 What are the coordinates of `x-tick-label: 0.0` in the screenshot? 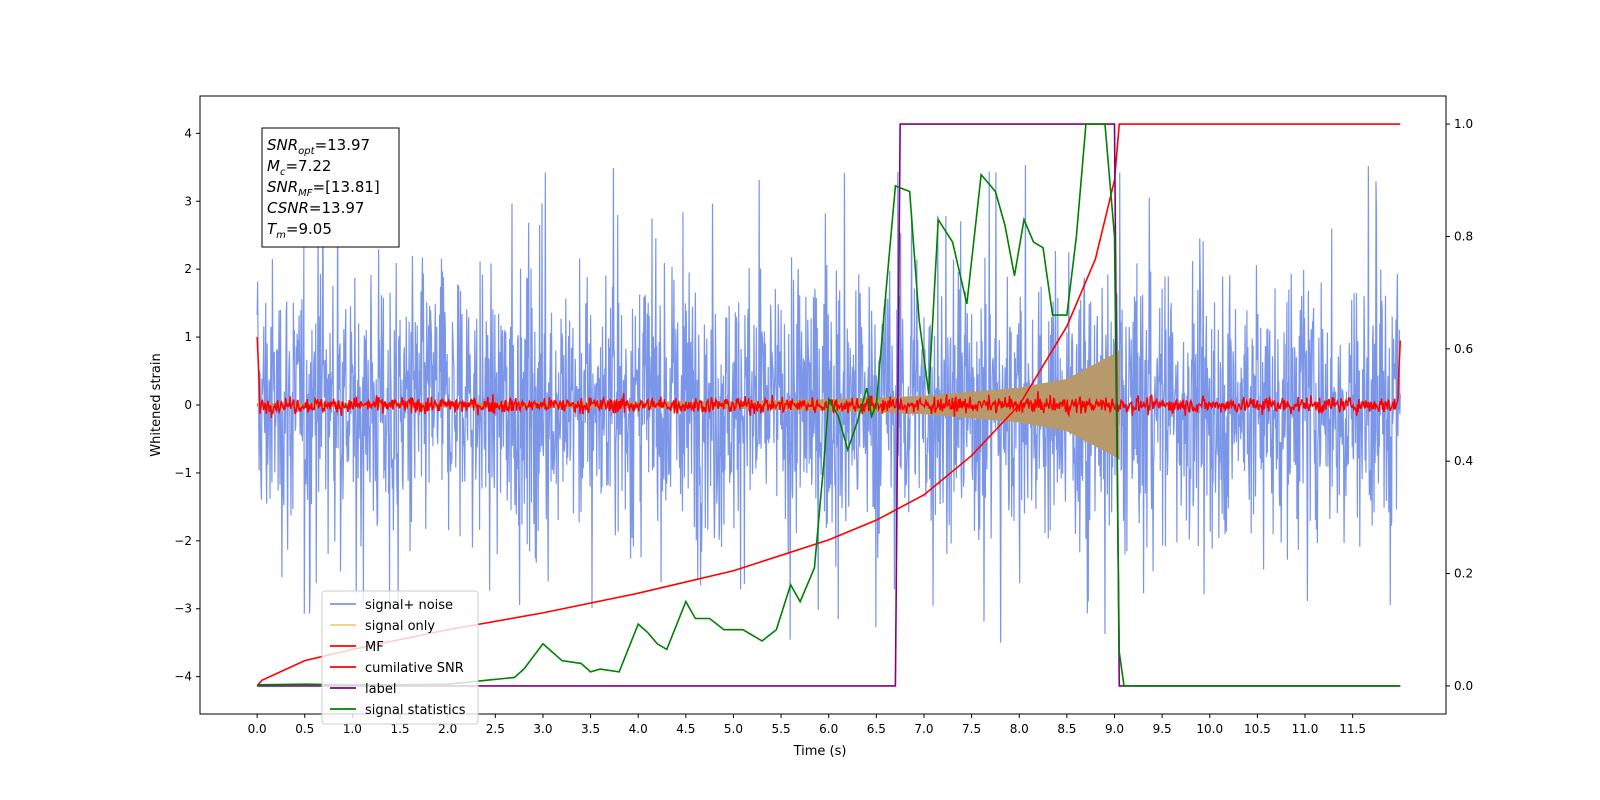 It's located at (257, 729).